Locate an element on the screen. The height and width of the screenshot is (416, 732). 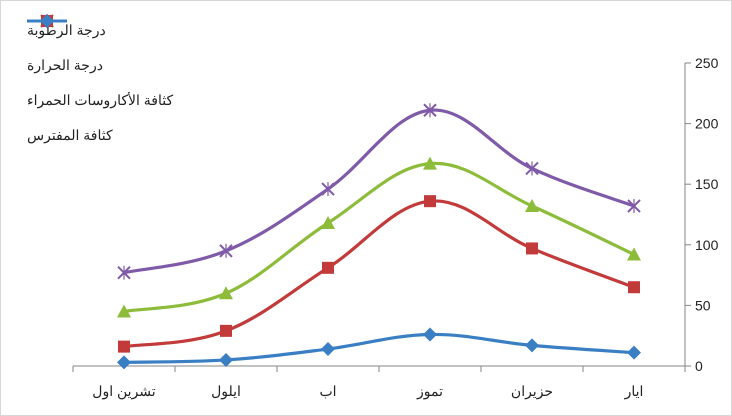
x-tick-label: اب is located at coordinates (327, 391).